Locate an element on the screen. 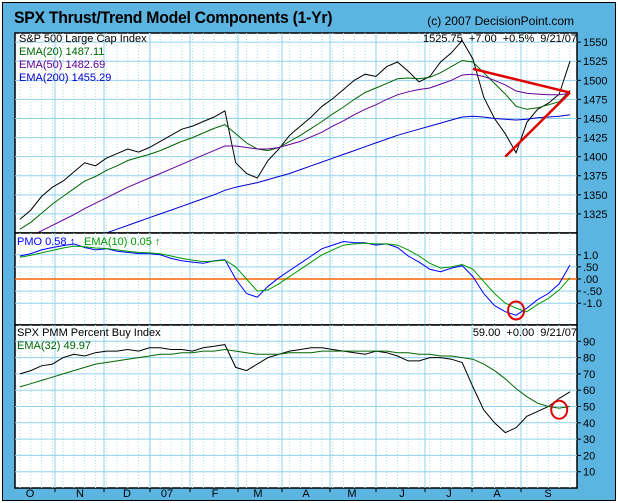 This screenshot has width=618, height=503. y-tick-label: 1475 is located at coordinates (595, 100).